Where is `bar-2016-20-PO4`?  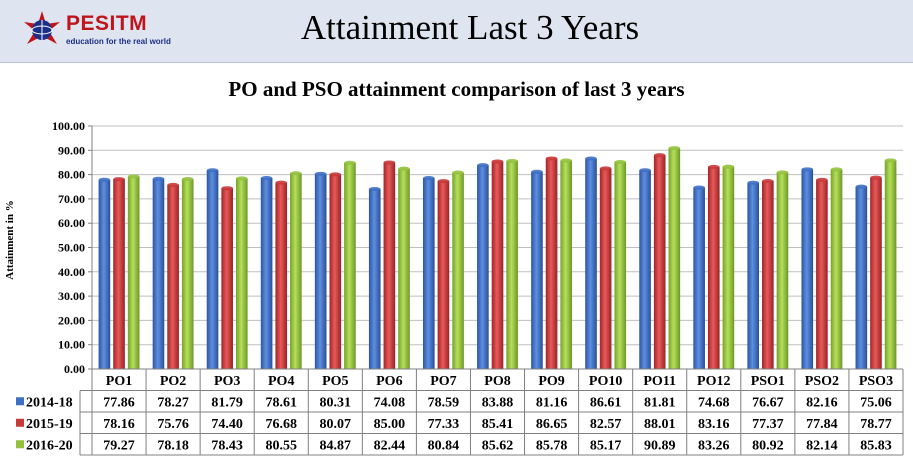
bar-2016-20-PO4 is located at coordinates (296, 271).